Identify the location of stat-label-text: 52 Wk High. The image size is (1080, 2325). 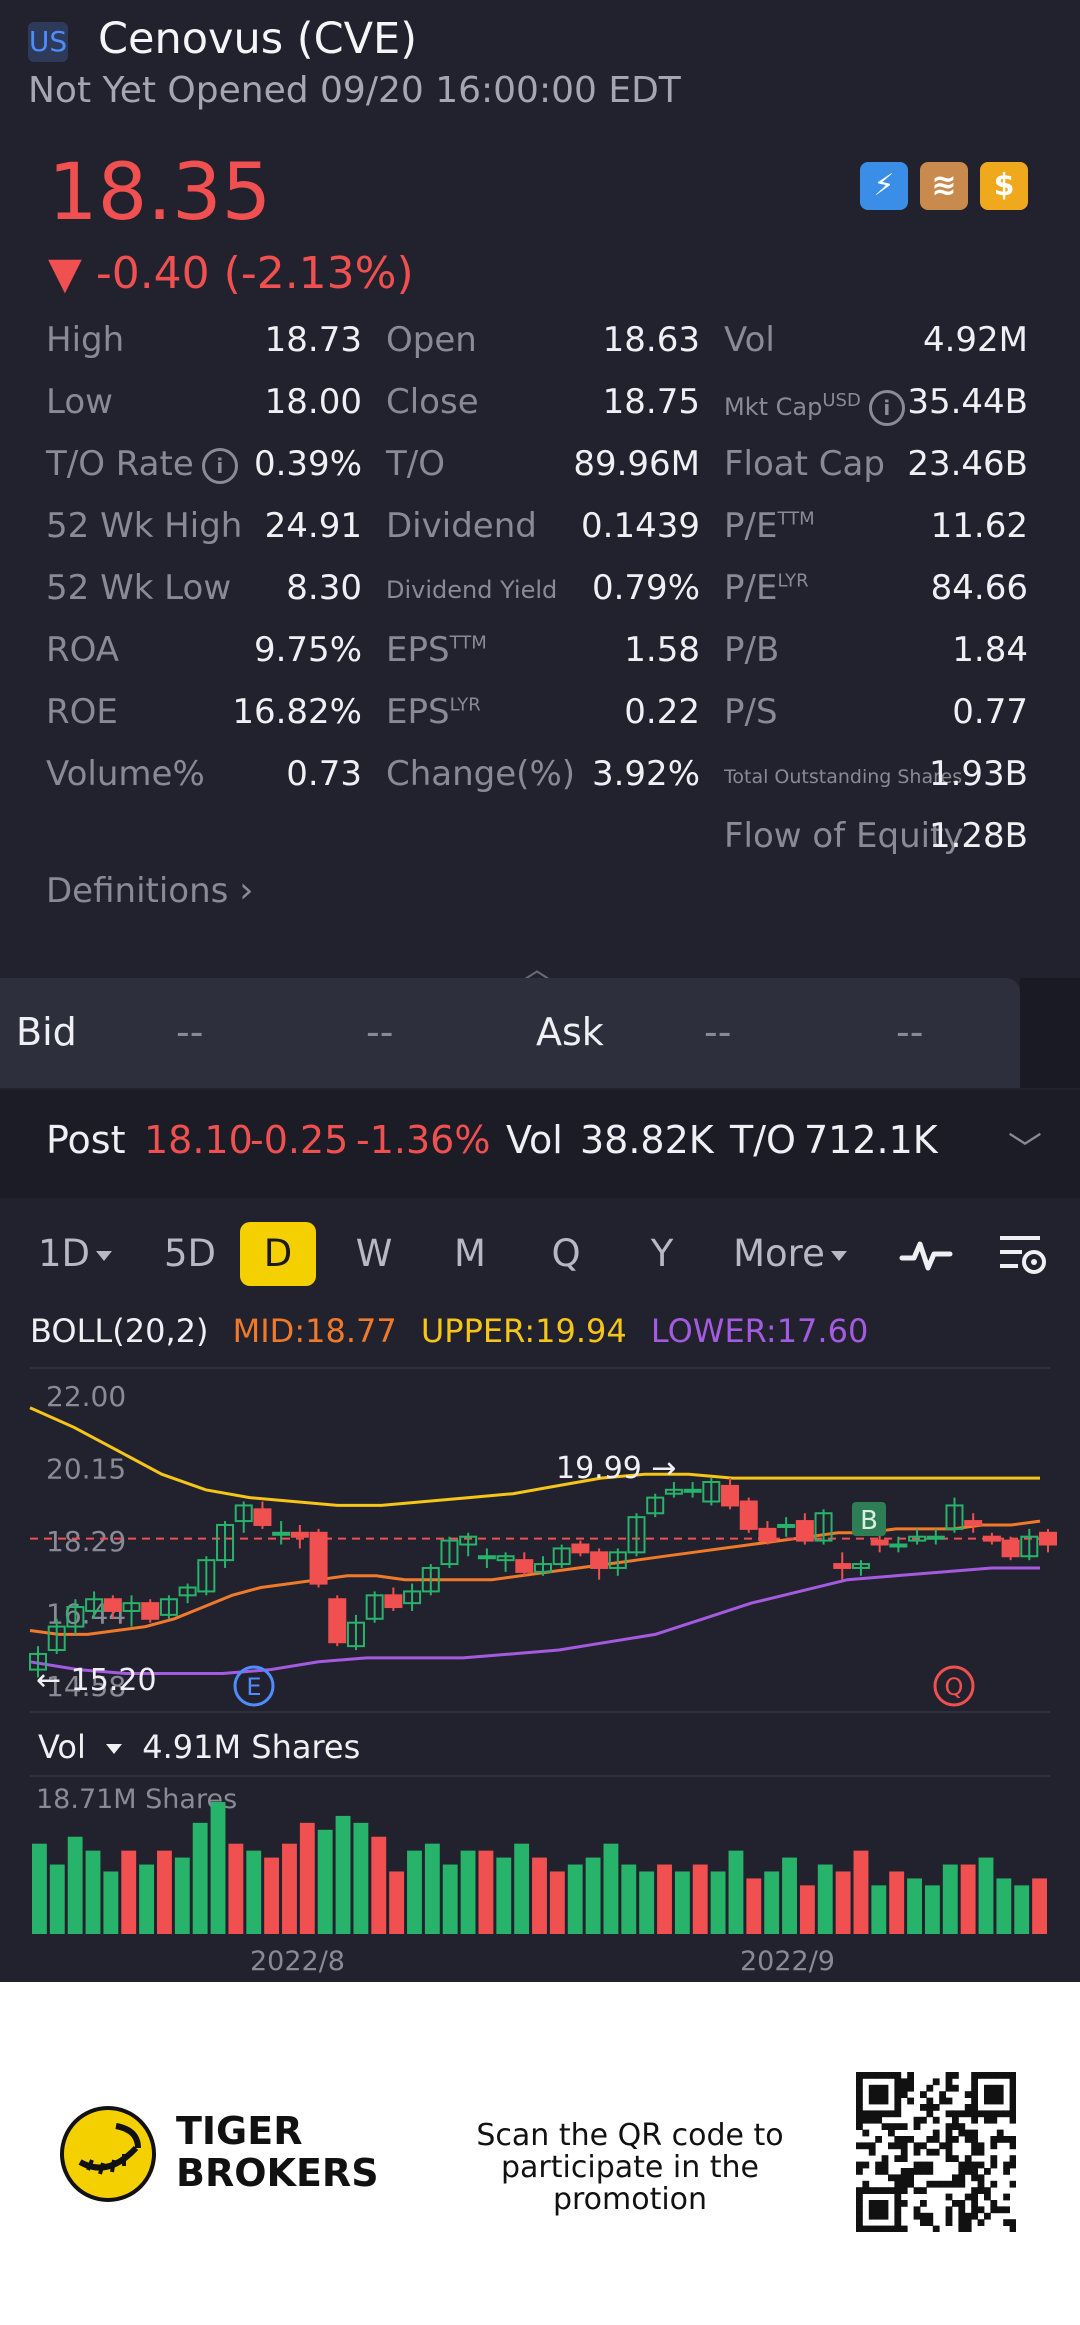
(144, 526).